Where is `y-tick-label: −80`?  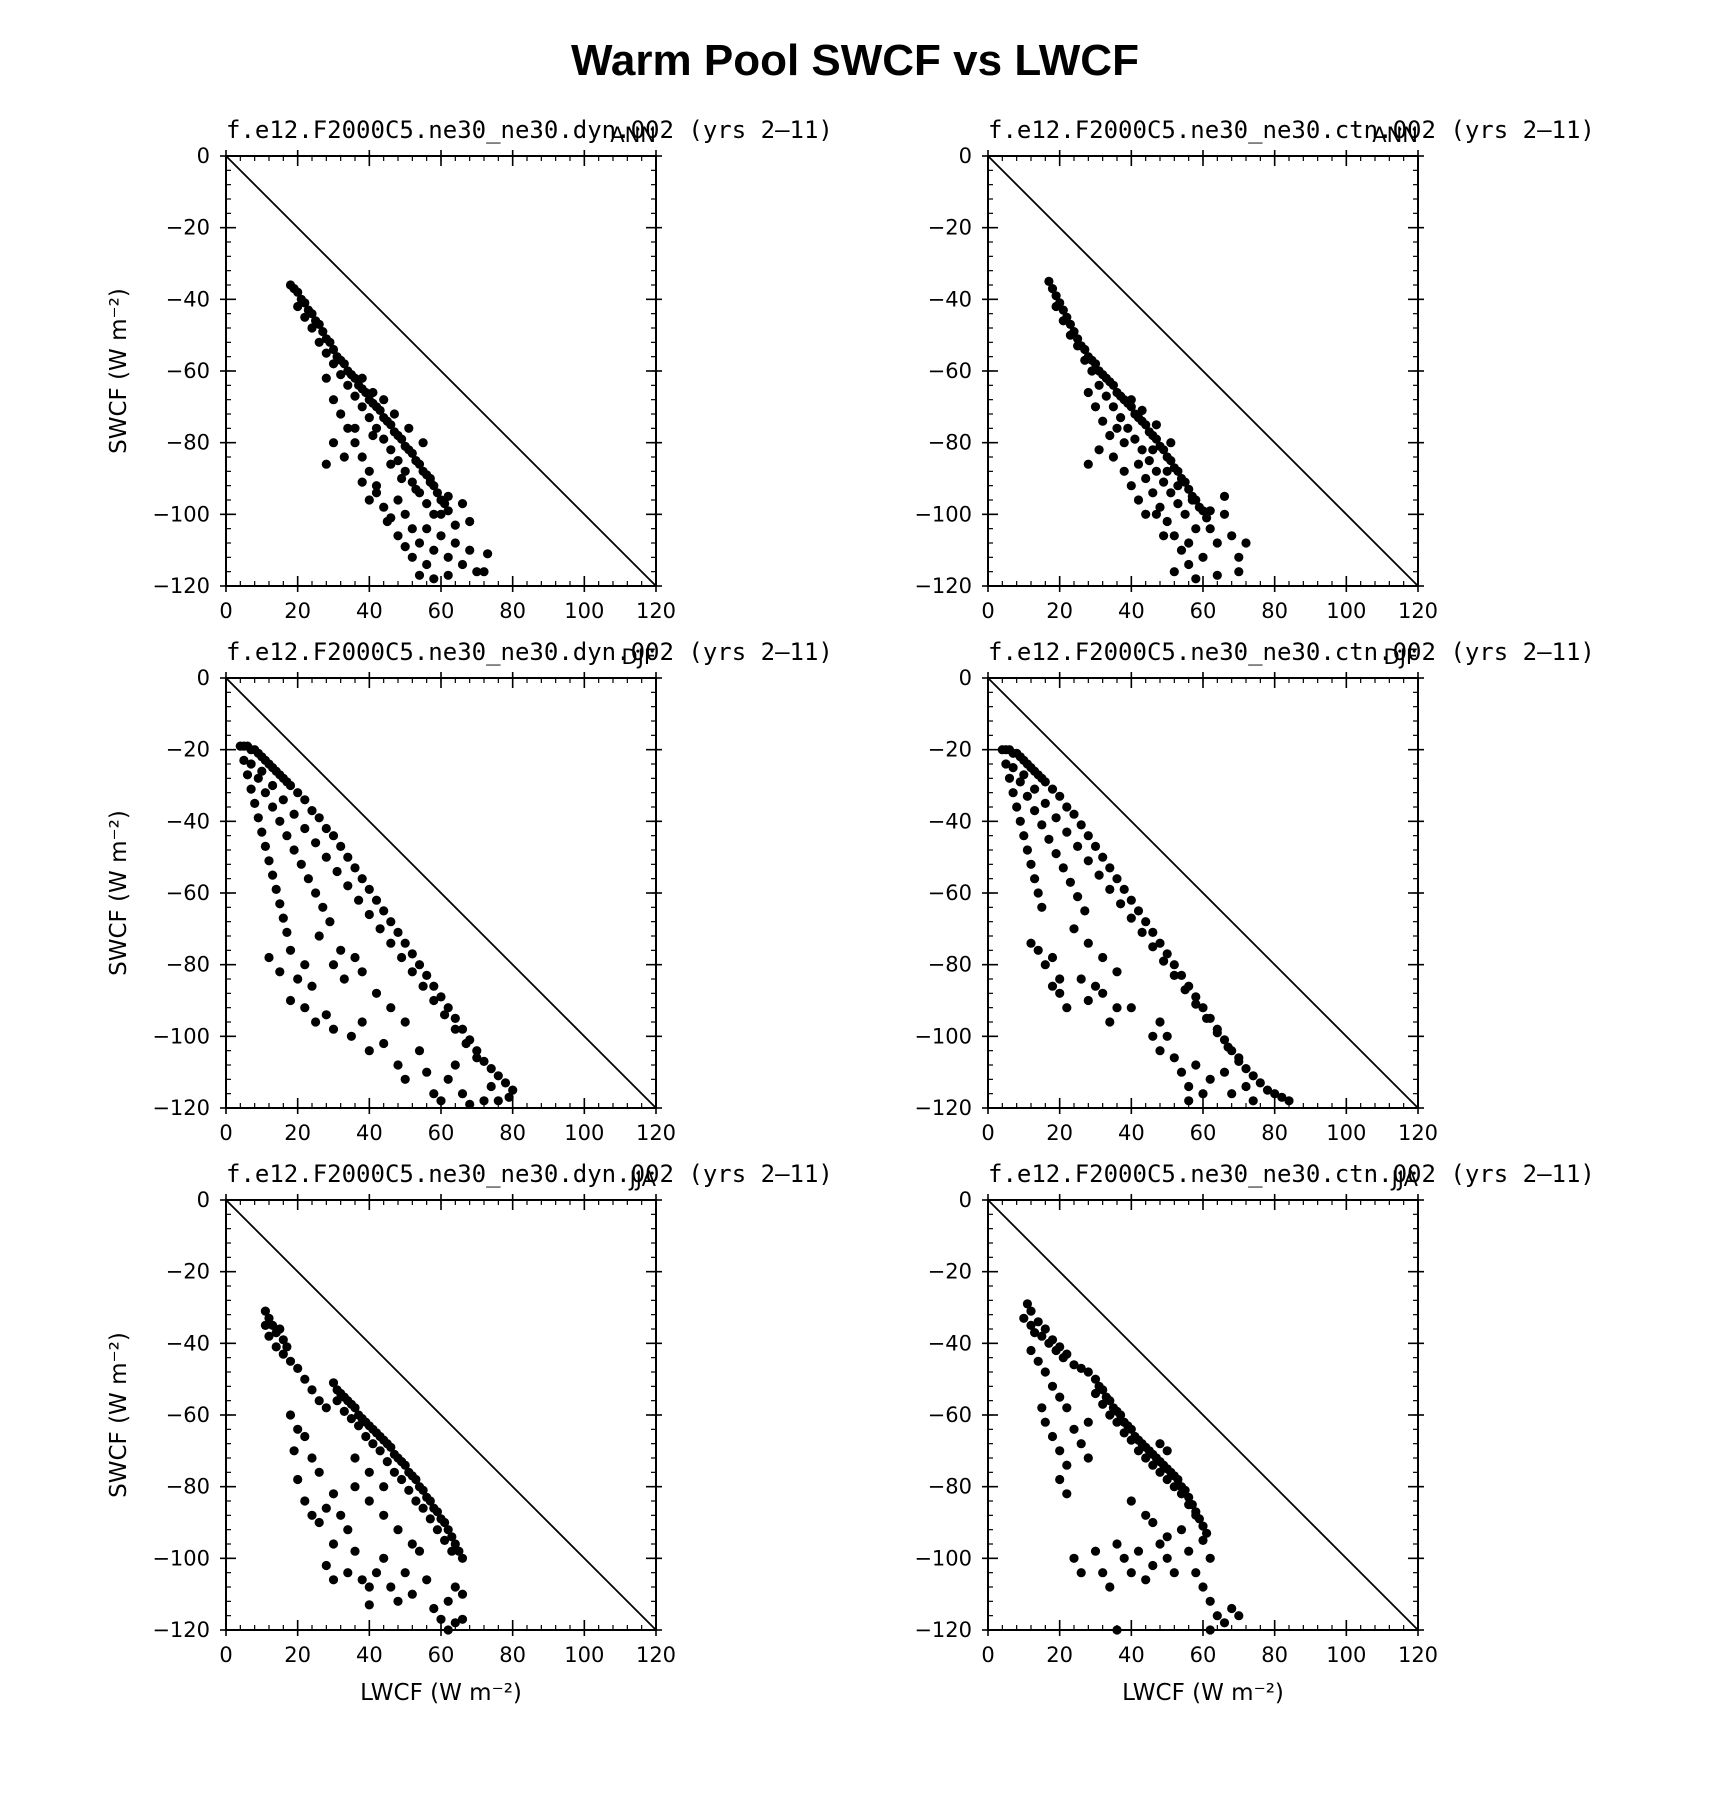 y-tick-label: −80 is located at coordinates (188, 1487).